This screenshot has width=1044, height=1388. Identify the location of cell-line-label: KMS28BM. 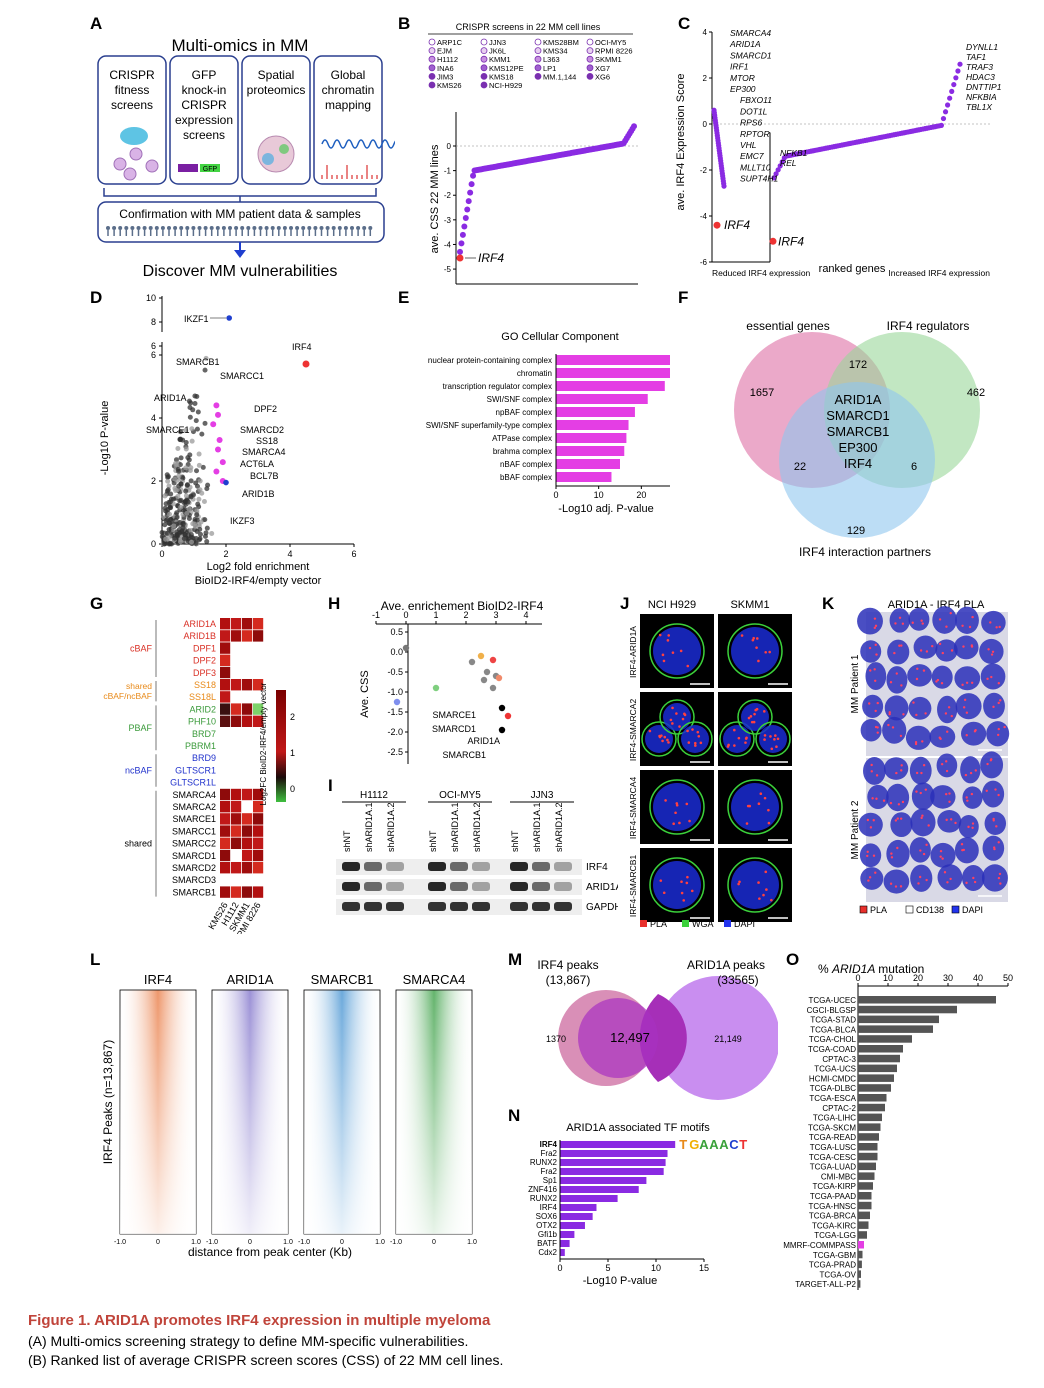
(561, 42).